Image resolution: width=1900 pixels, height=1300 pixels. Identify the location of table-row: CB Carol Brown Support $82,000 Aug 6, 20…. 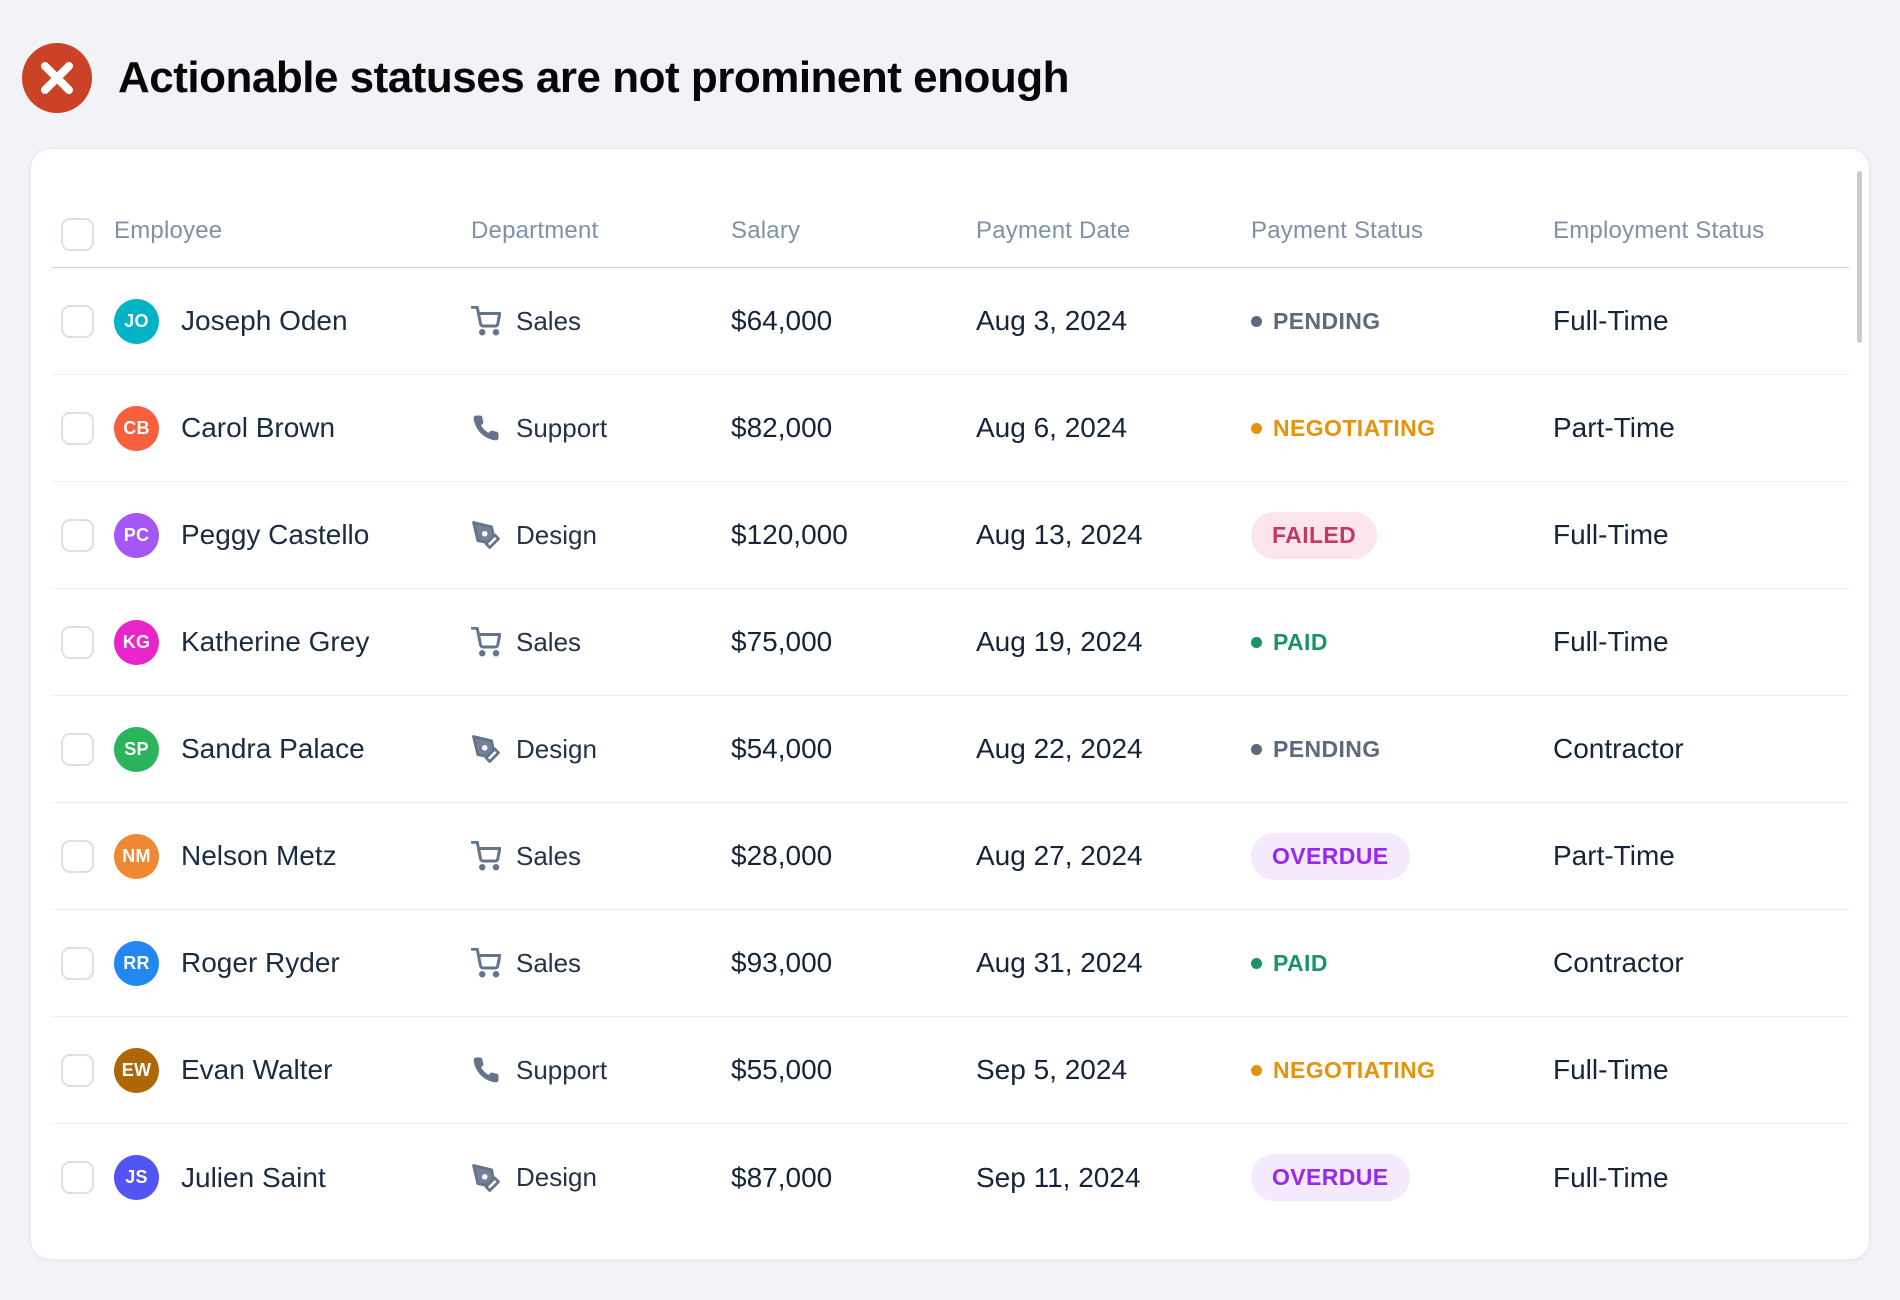
(950, 428).